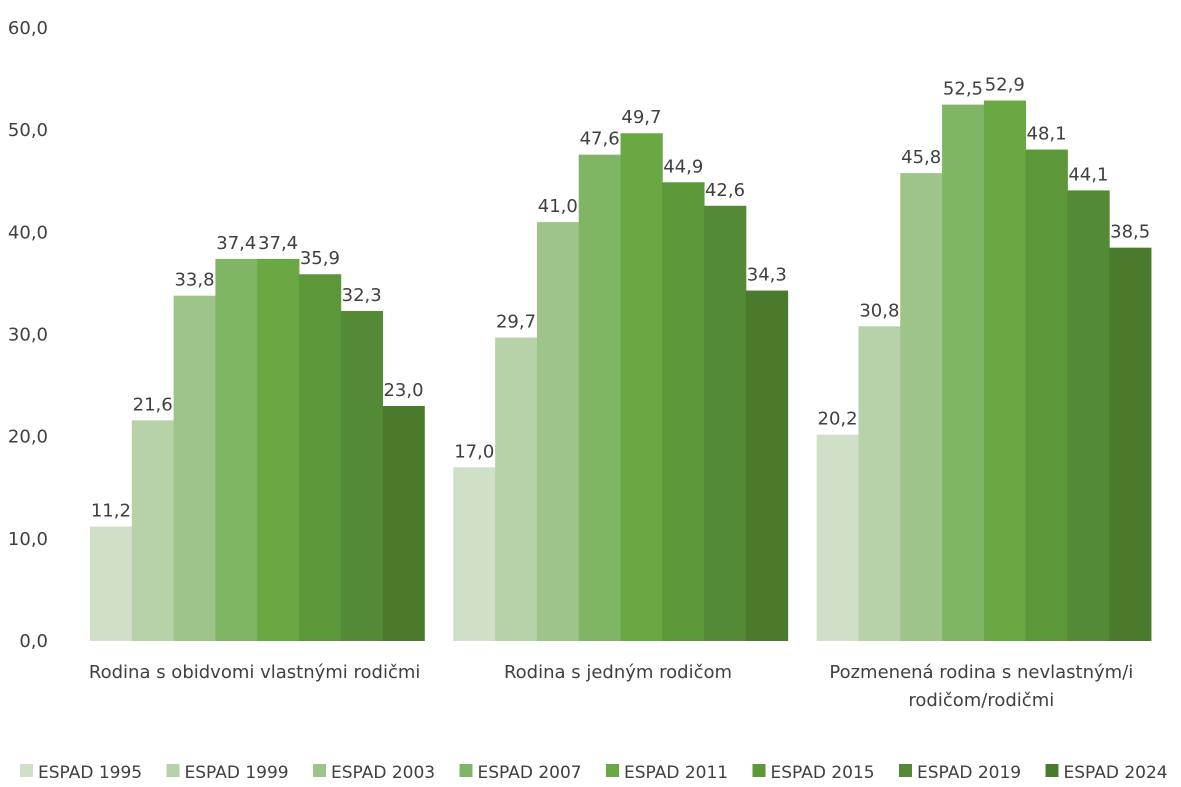 The width and height of the screenshot is (1181, 787). Describe the element at coordinates (1047, 134) in the screenshot. I see `data-label: 48,1` at that location.